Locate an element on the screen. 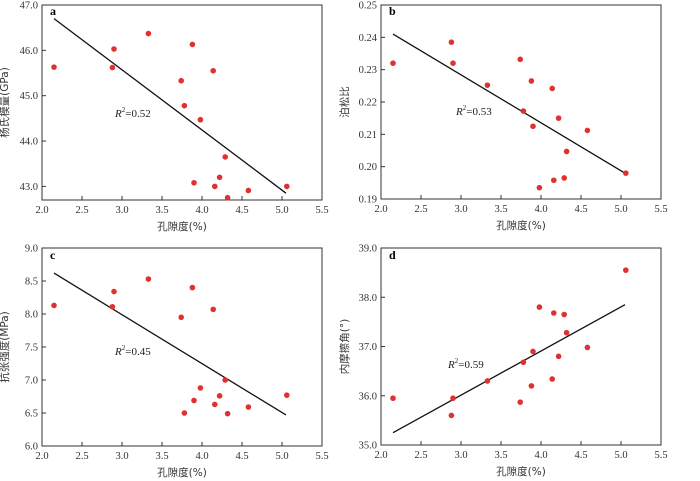 The height and width of the screenshot is (481, 700). x-tick-label: 3.0 is located at coordinates (121, 456).